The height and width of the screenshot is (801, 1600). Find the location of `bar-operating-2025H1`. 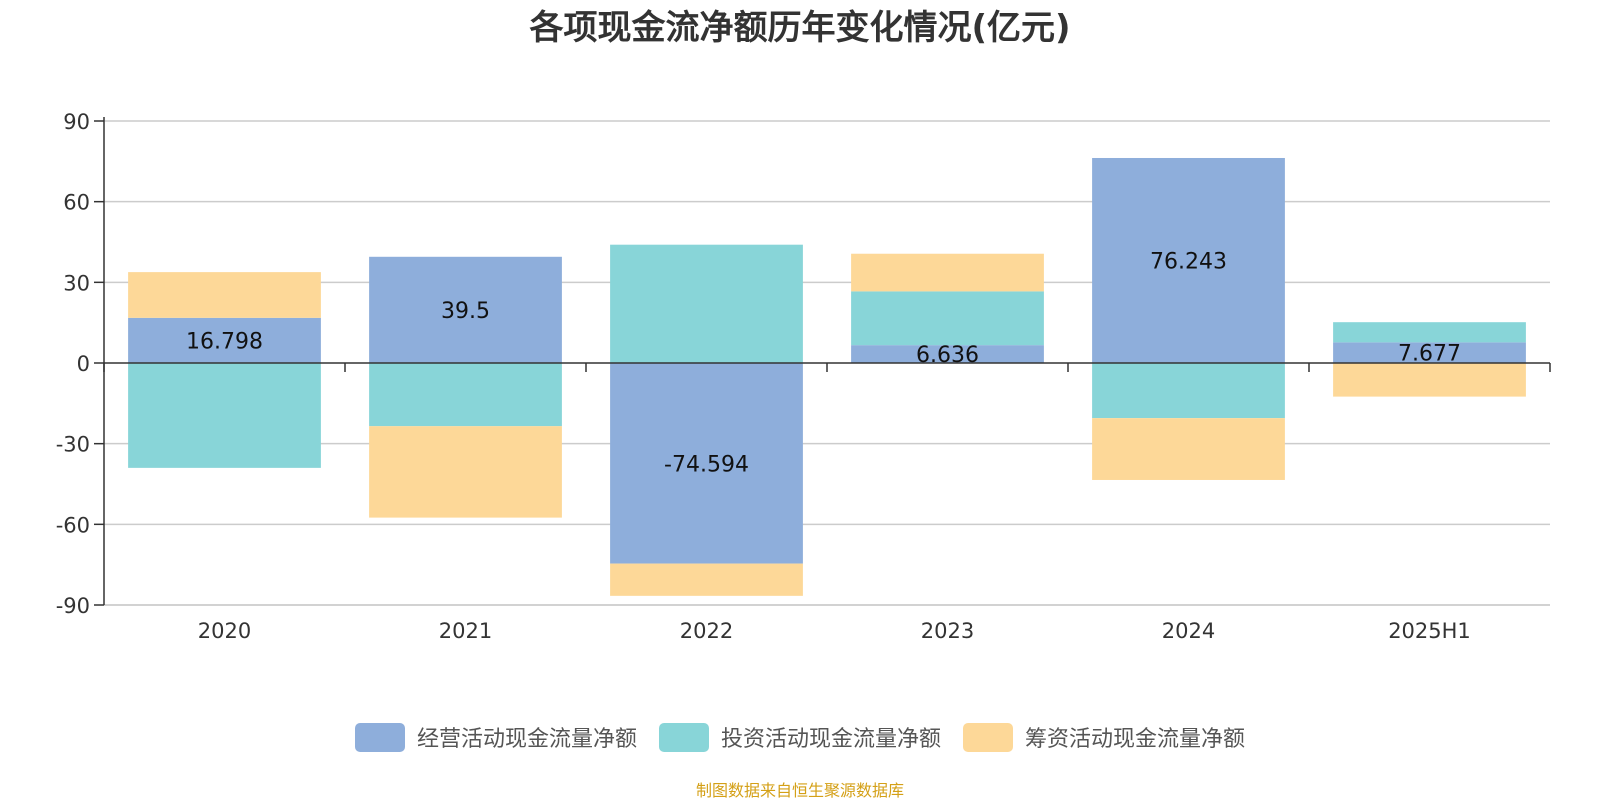

bar-operating-2025H1 is located at coordinates (1429, 352).